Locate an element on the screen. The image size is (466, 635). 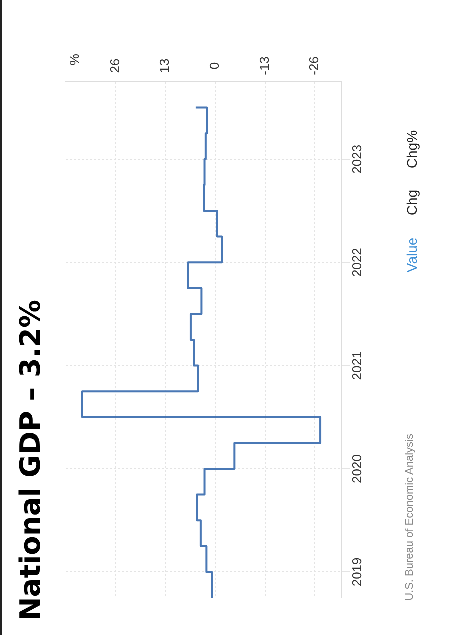
y-tick-label: 2020 is located at coordinates (357, 469).